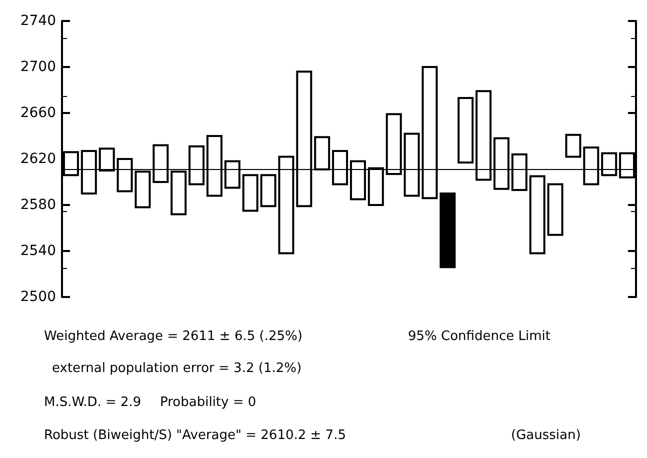  What do you see at coordinates (38, 159) in the screenshot?
I see `y-tick-label: 2620` at bounding box center [38, 159].